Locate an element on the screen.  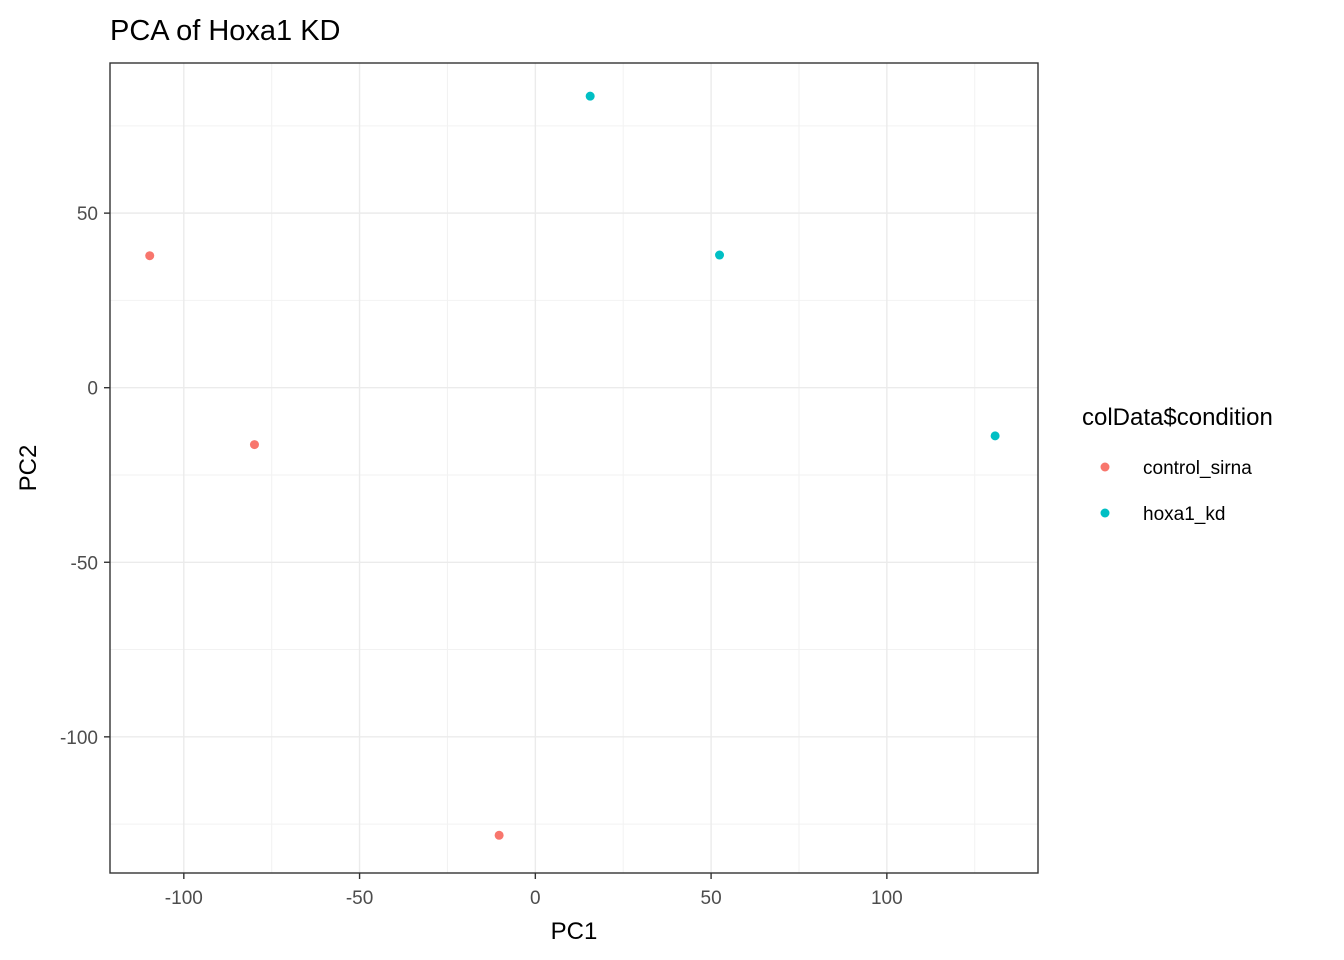
legend-key-control_sirna is located at coordinates (1105, 467).